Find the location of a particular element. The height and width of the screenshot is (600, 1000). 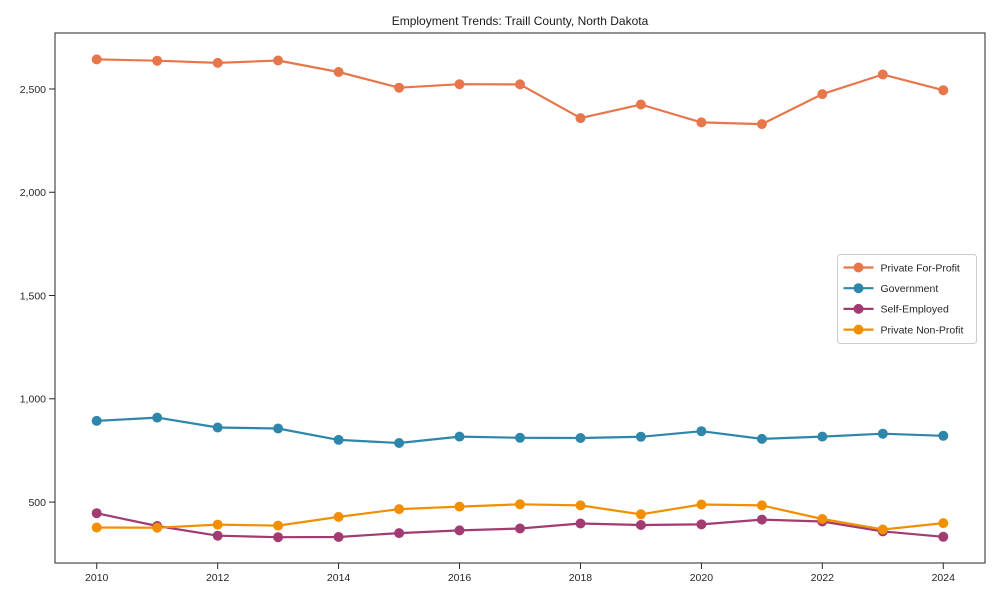

y-tick-label: 1,000 is located at coordinates (33, 400).